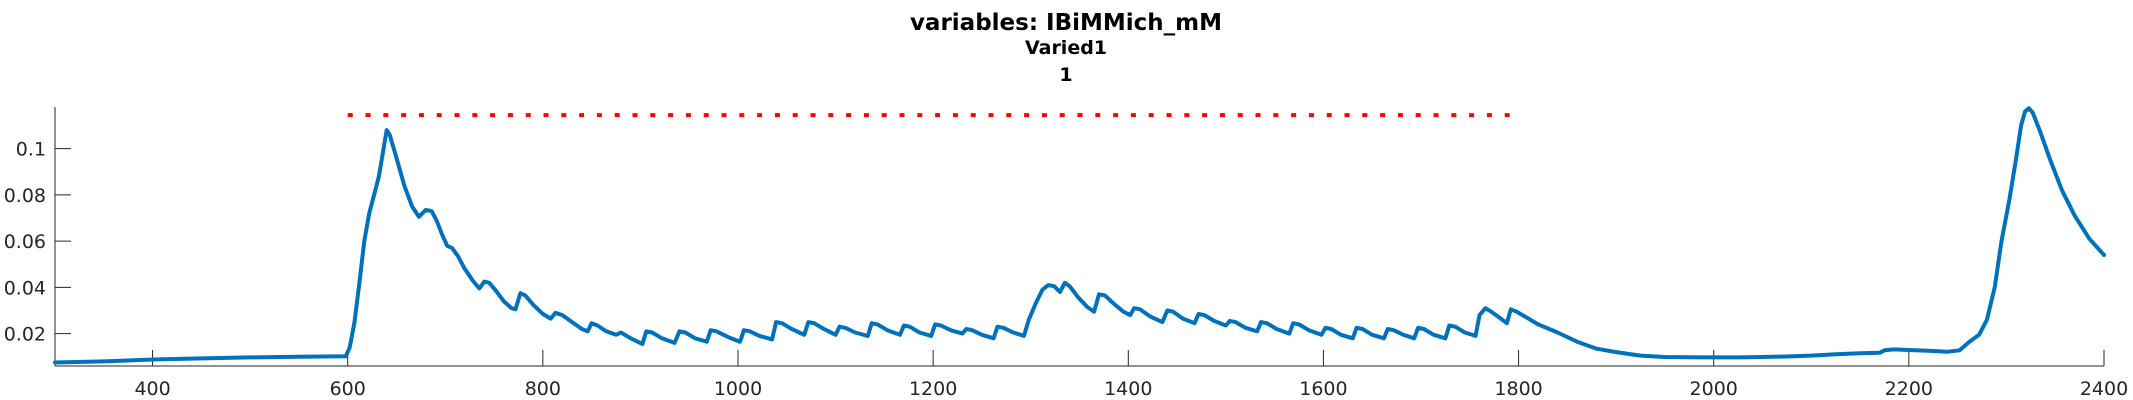 Image resolution: width=2133 pixels, height=400 pixels. What do you see at coordinates (25, 335) in the screenshot?
I see `y-tick-label: 0.02` at bounding box center [25, 335].